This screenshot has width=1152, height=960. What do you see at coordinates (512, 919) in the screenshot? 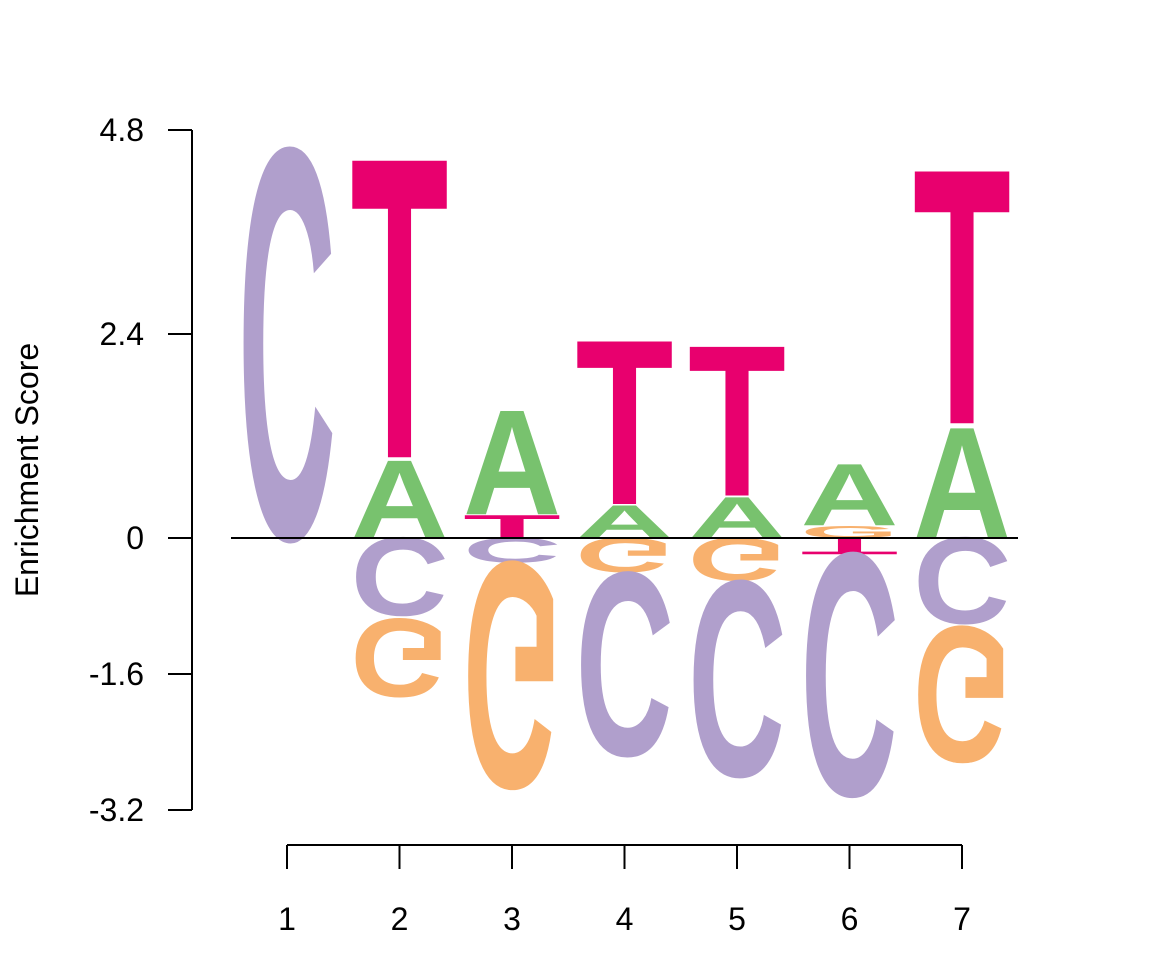
I see `x-tick-label: 3` at bounding box center [512, 919].